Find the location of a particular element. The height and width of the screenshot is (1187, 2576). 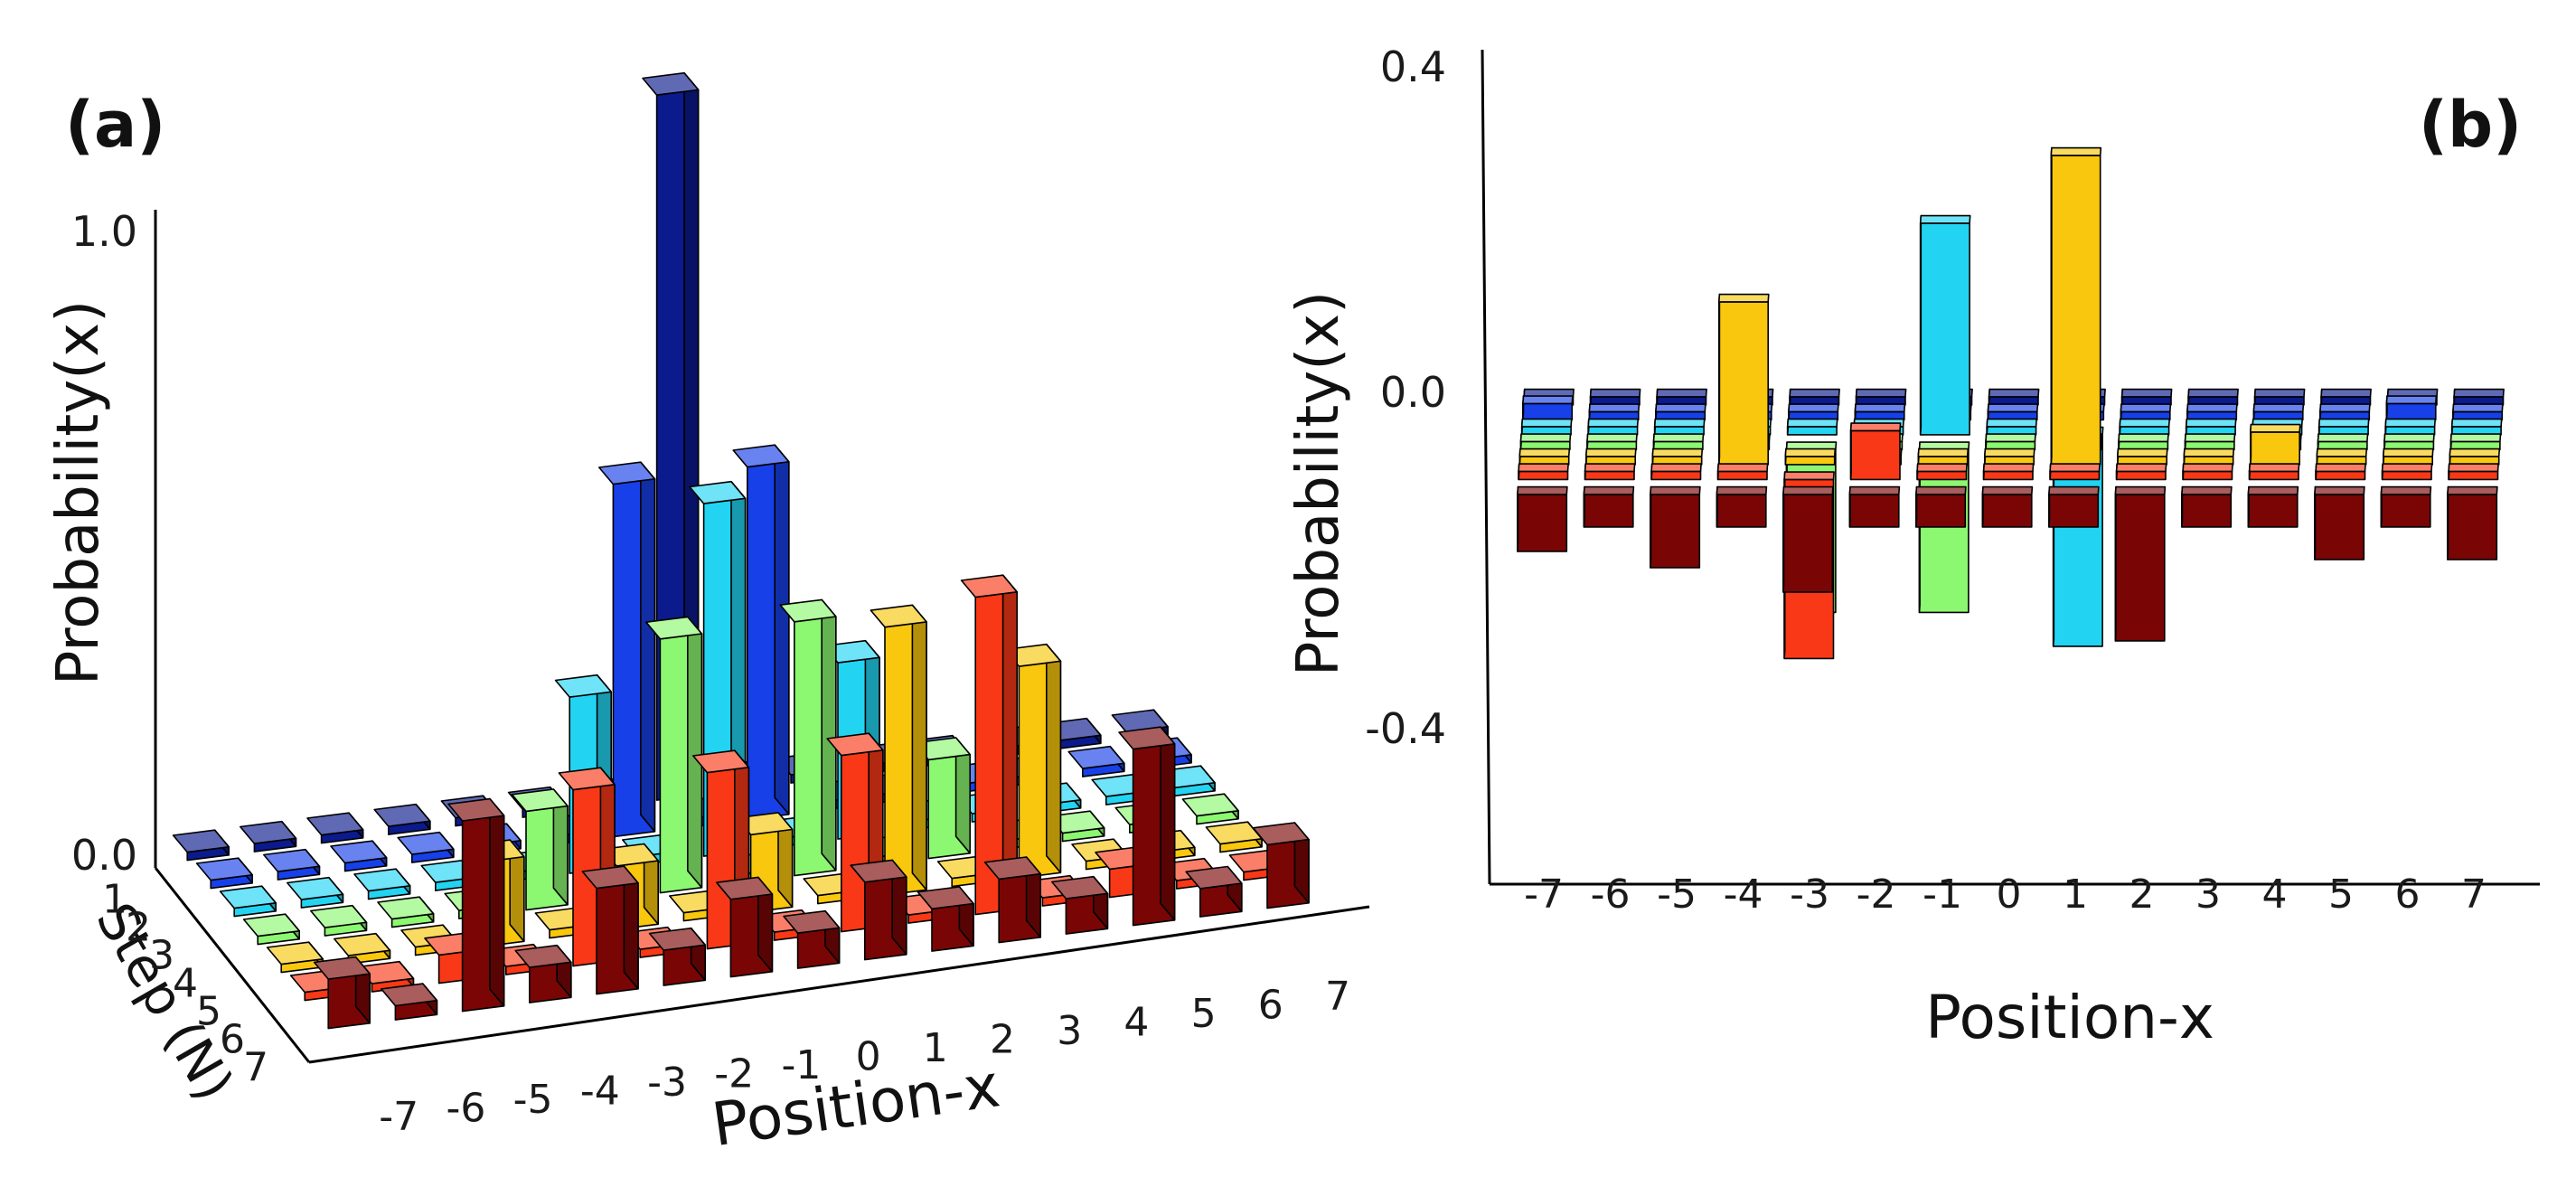

panel-a-x-axis-line is located at coordinates (839, 984).